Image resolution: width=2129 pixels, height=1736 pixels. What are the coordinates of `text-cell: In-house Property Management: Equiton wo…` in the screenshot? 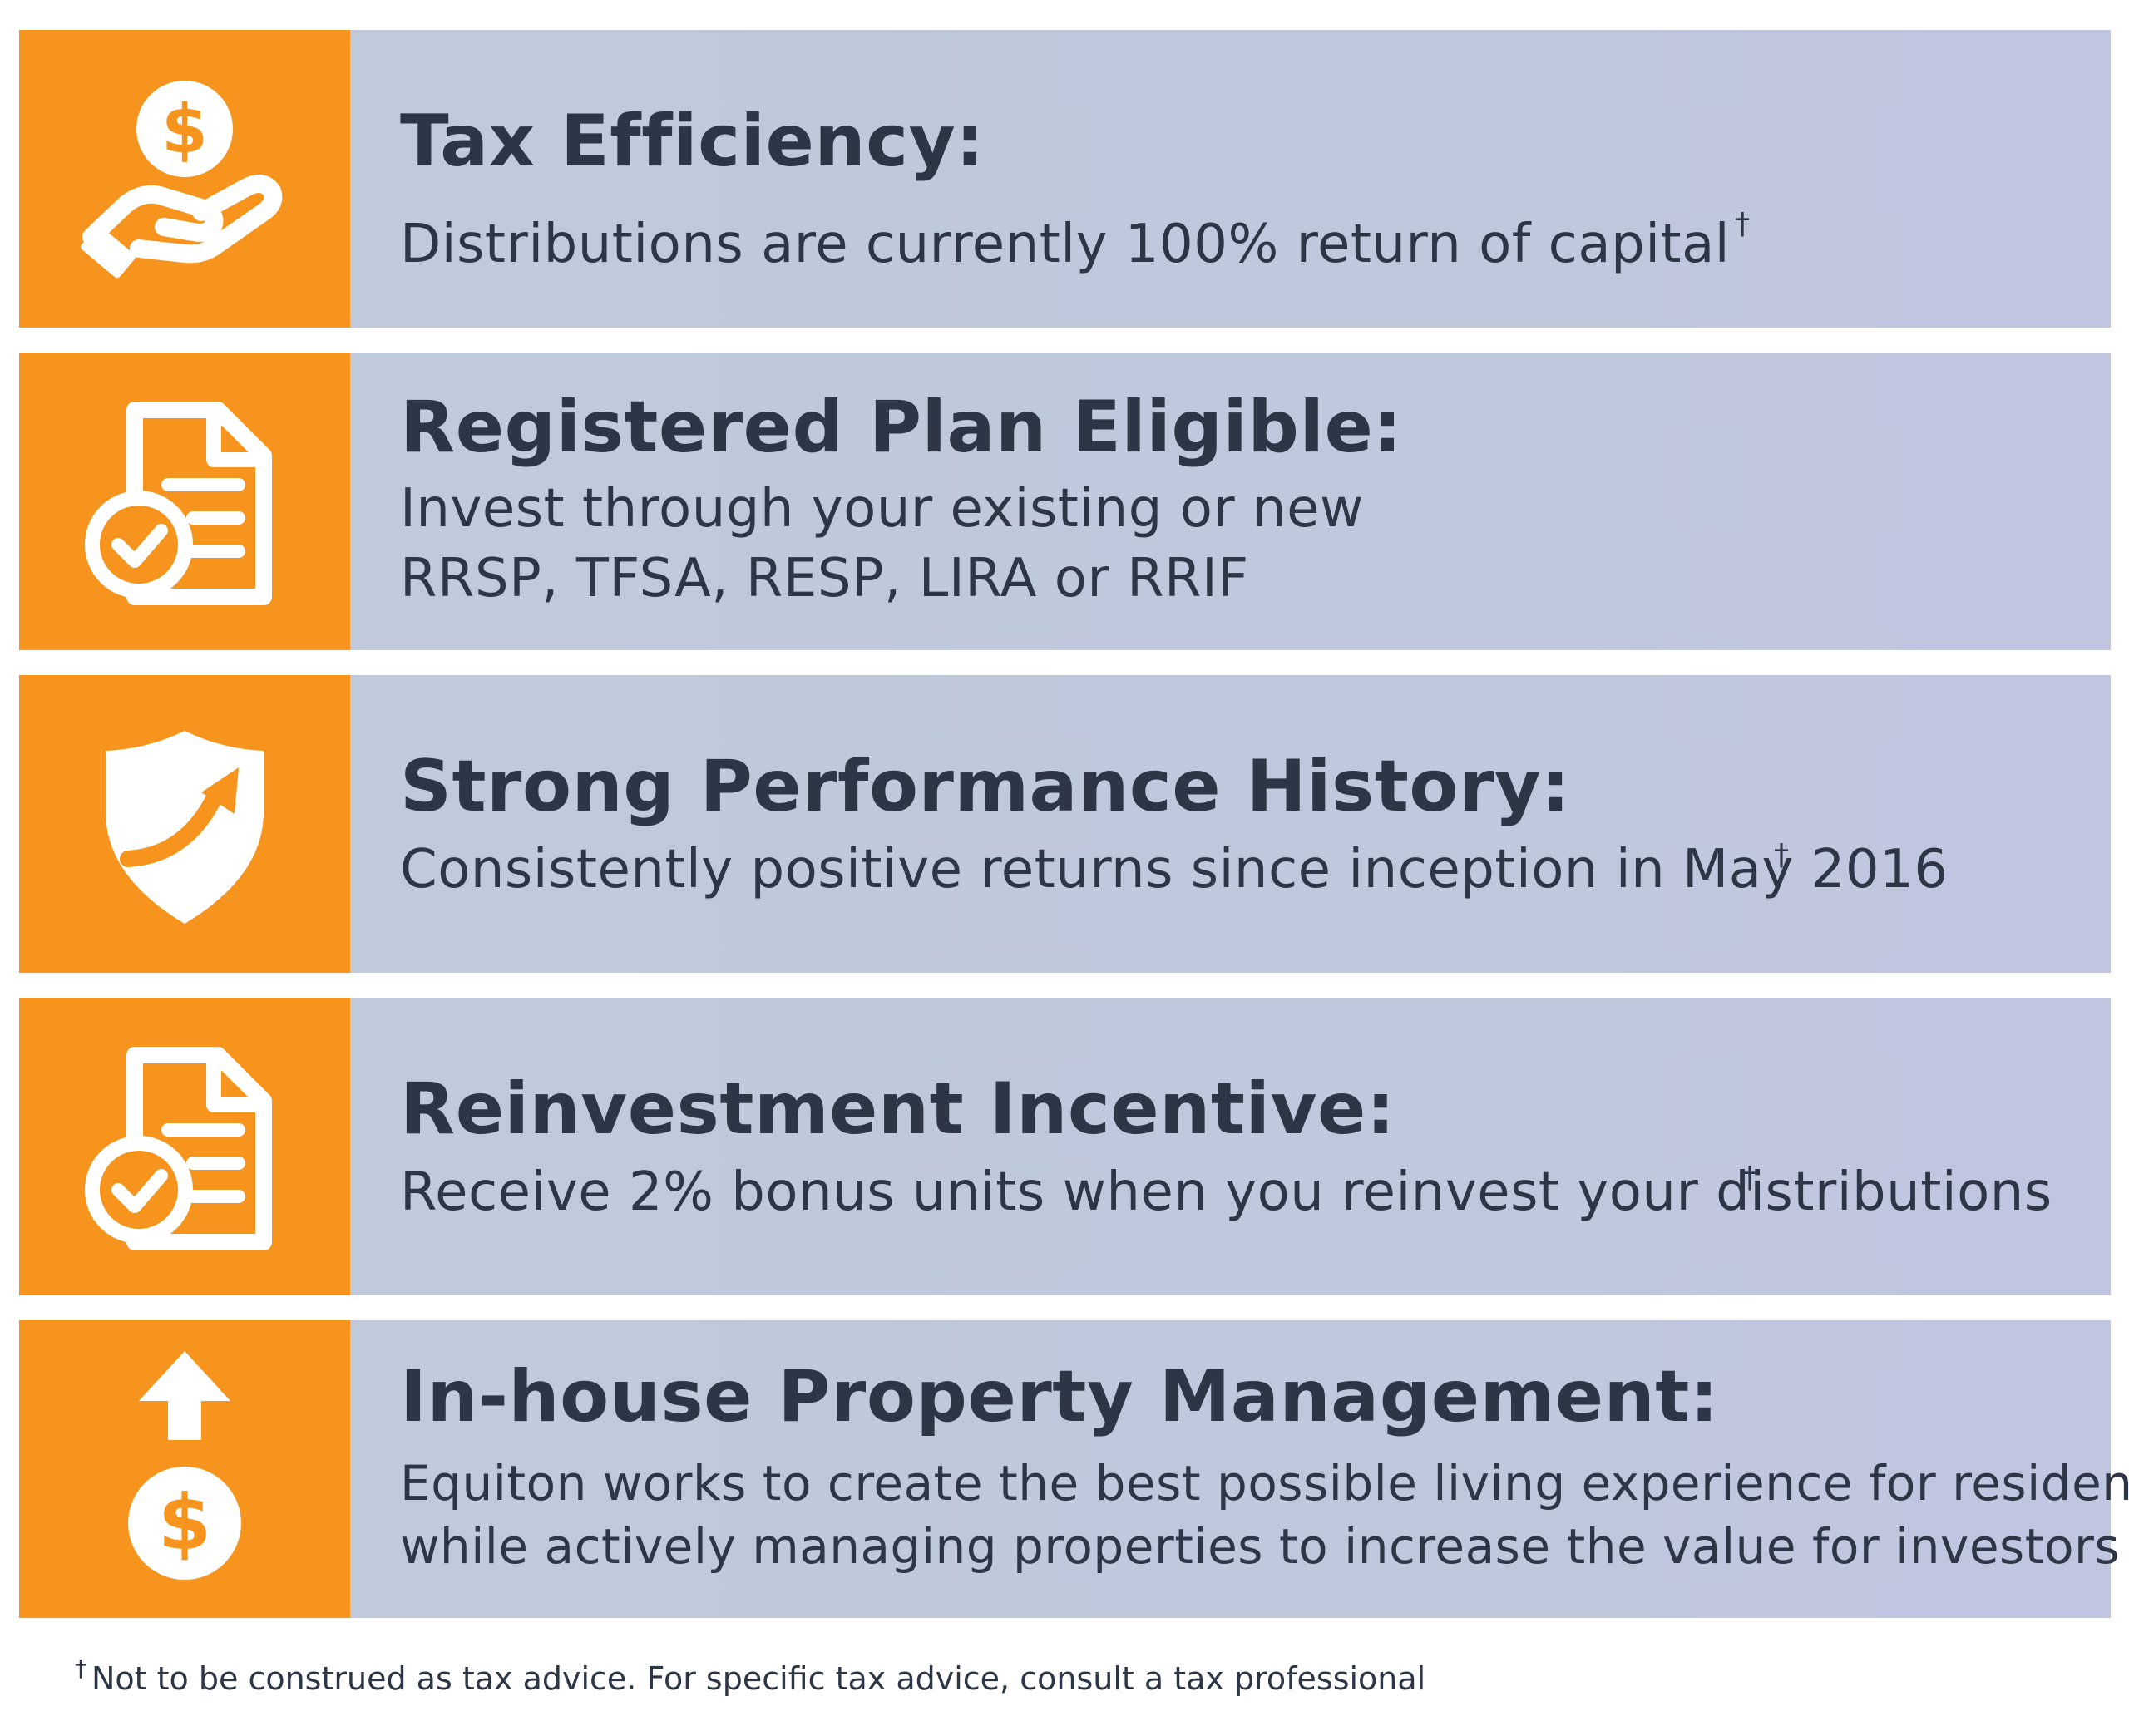 It's located at (1239, 1469).